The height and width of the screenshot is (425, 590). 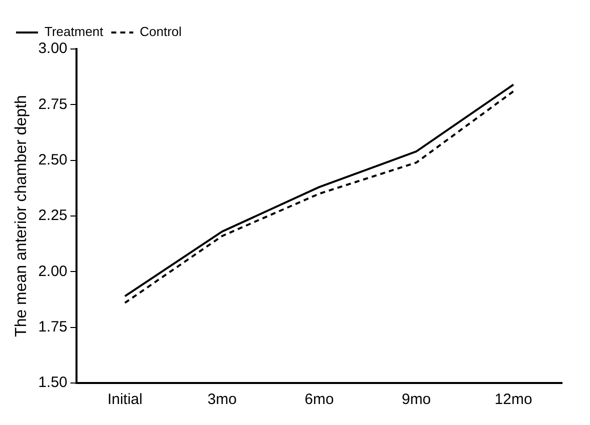 What do you see at coordinates (53, 104) in the screenshot?
I see `y-tick-label: 2.75` at bounding box center [53, 104].